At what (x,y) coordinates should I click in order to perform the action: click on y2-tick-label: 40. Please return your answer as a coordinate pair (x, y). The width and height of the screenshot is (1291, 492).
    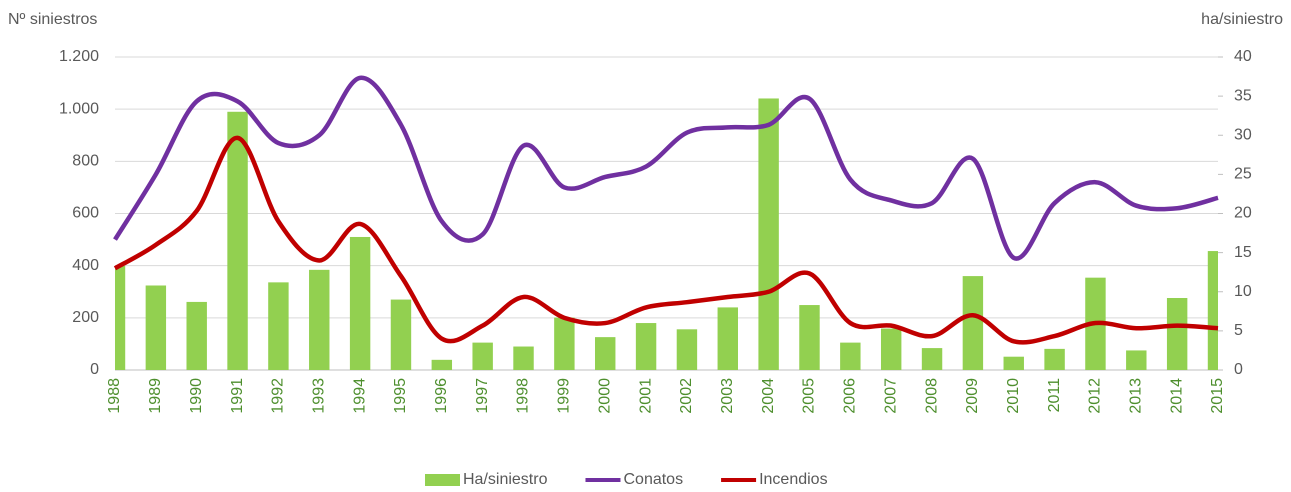
    Looking at the image, I should click on (1243, 56).